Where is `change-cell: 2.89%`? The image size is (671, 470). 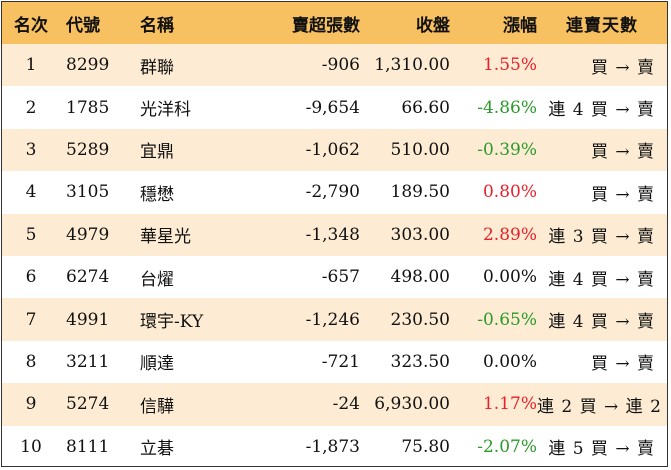
change-cell: 2.89% is located at coordinates (509, 234).